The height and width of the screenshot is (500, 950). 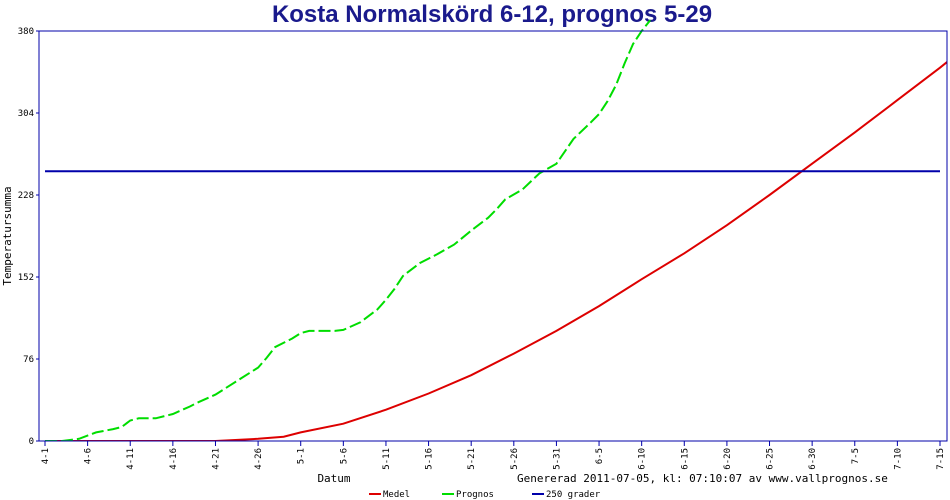 What do you see at coordinates (131, 459) in the screenshot?
I see `x-tick-label: 4-11` at bounding box center [131, 459].